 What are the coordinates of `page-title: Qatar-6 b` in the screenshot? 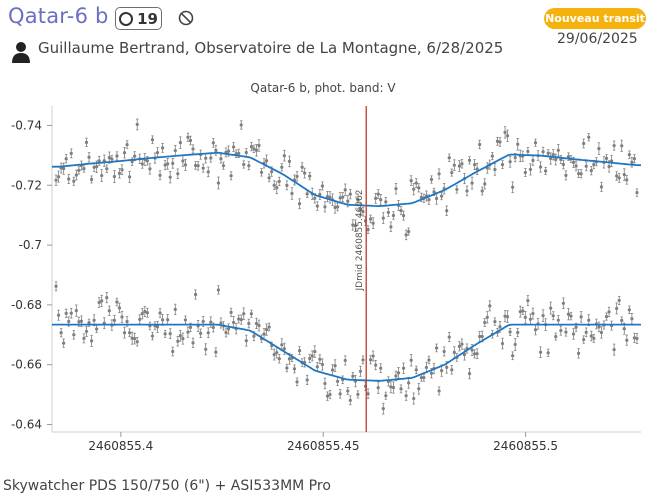 It's located at (58, 16).